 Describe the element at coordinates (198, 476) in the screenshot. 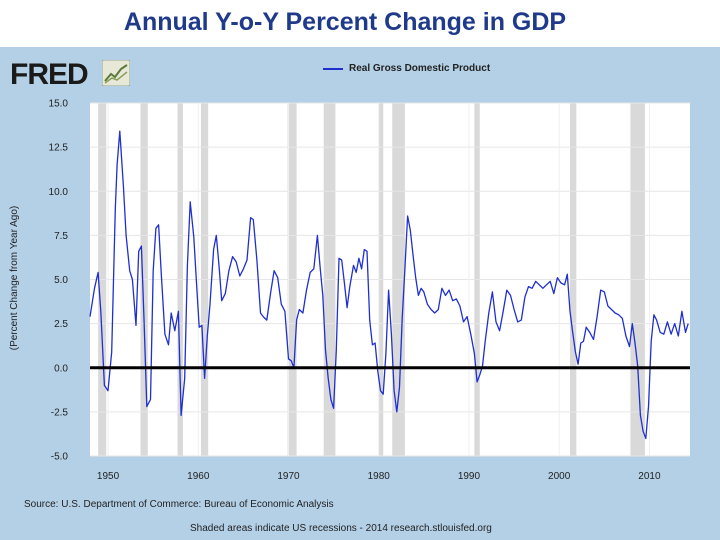

I see `x-tick-label: 1960` at that location.